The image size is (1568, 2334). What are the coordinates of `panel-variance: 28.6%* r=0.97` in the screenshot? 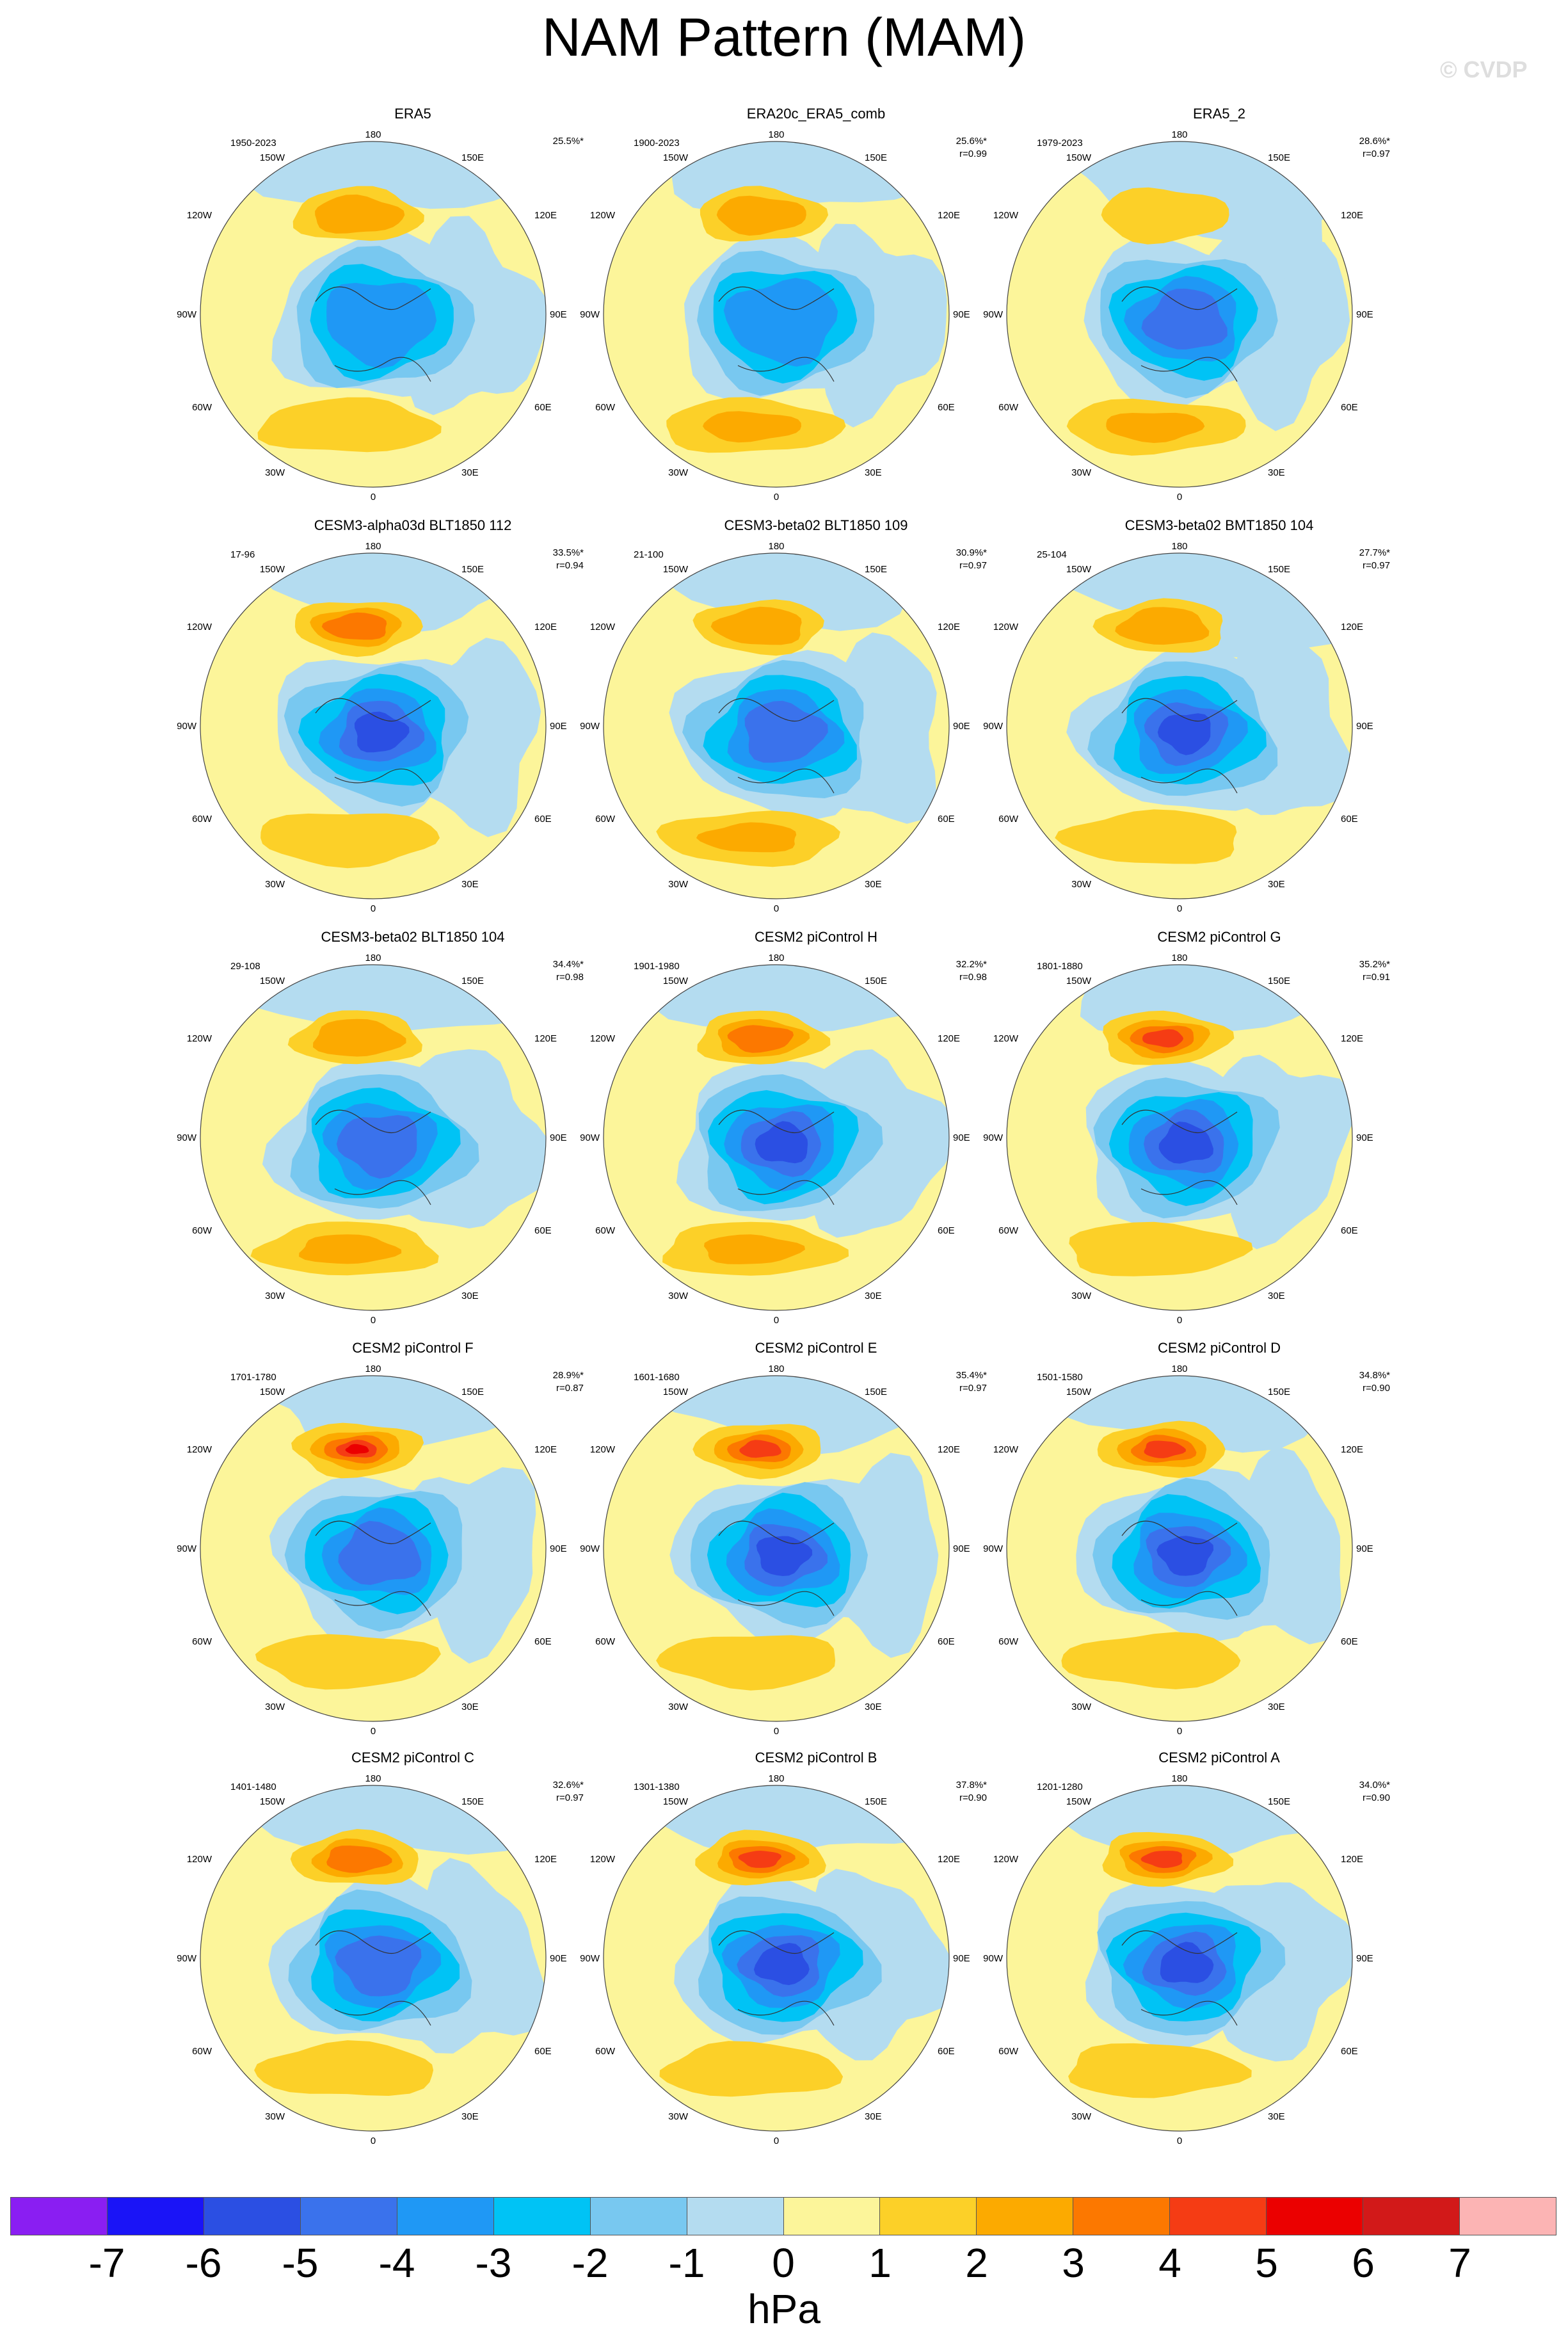 It's located at (1364, 148).